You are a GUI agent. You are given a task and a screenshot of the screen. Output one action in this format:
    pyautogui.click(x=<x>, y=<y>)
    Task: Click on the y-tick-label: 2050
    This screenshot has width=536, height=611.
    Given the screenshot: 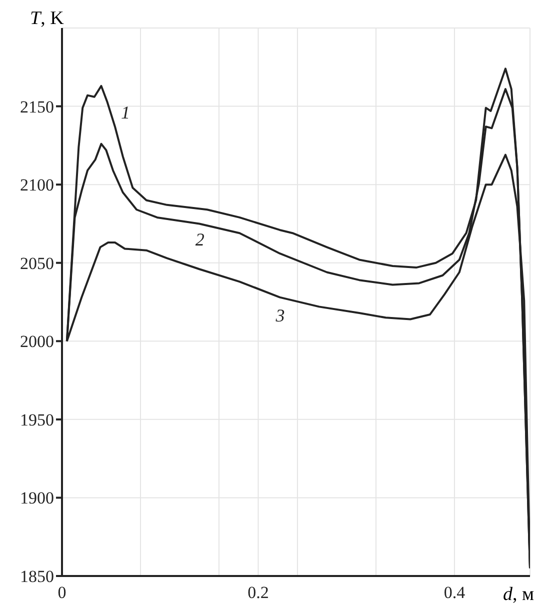 What is the action you would take?
    pyautogui.click(x=37, y=263)
    